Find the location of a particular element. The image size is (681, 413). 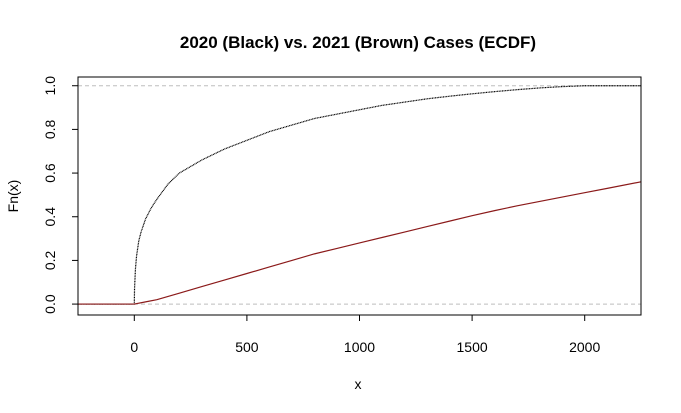

x-tick-label: 1500 is located at coordinates (472, 347).